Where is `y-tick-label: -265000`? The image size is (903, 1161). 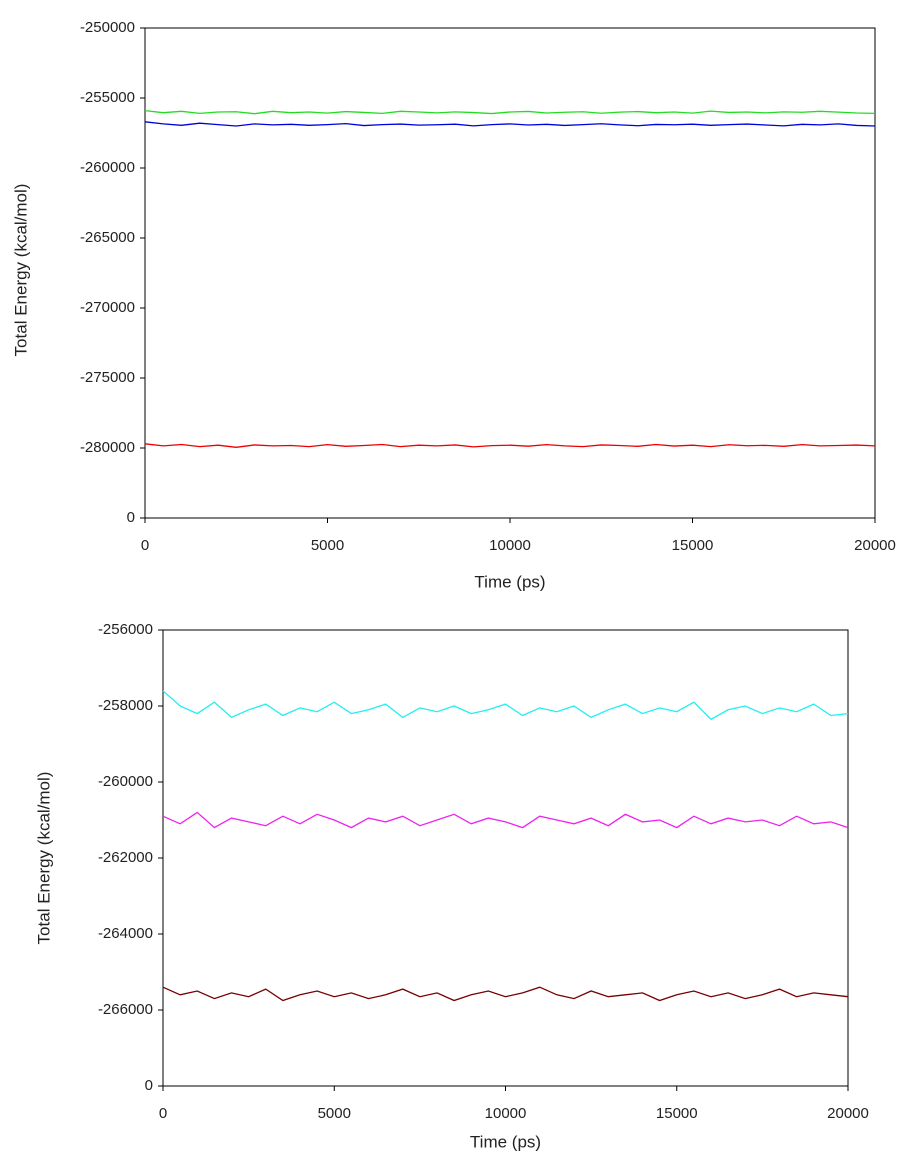 y-tick-label: -265000 is located at coordinates (107, 237).